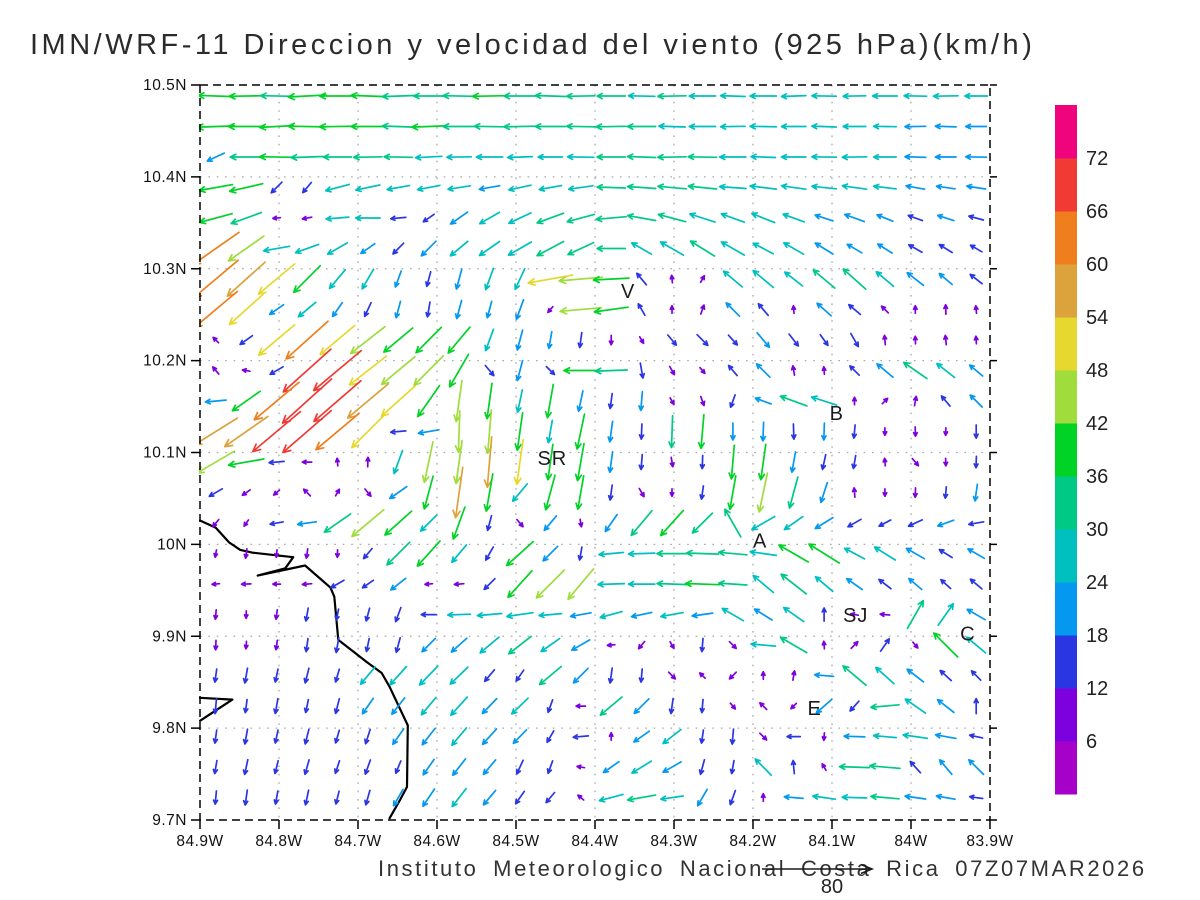 This screenshot has width=1200, height=900. What do you see at coordinates (967, 634) in the screenshot?
I see `marker-c: C` at bounding box center [967, 634].